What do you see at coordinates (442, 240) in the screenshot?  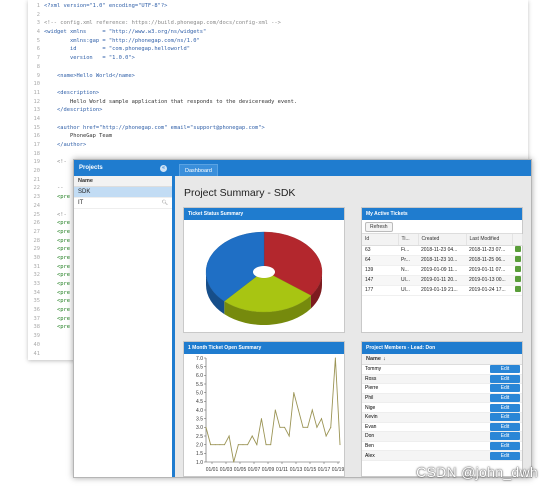 I see `column-created: Created` at bounding box center [442, 240].